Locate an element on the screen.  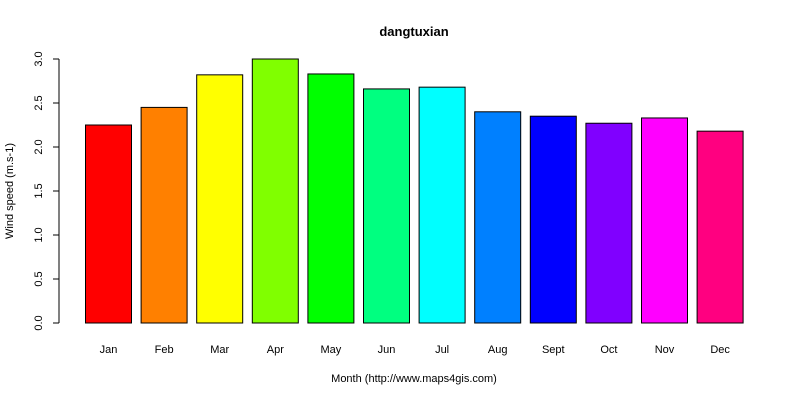
bar-oct is located at coordinates (609, 223).